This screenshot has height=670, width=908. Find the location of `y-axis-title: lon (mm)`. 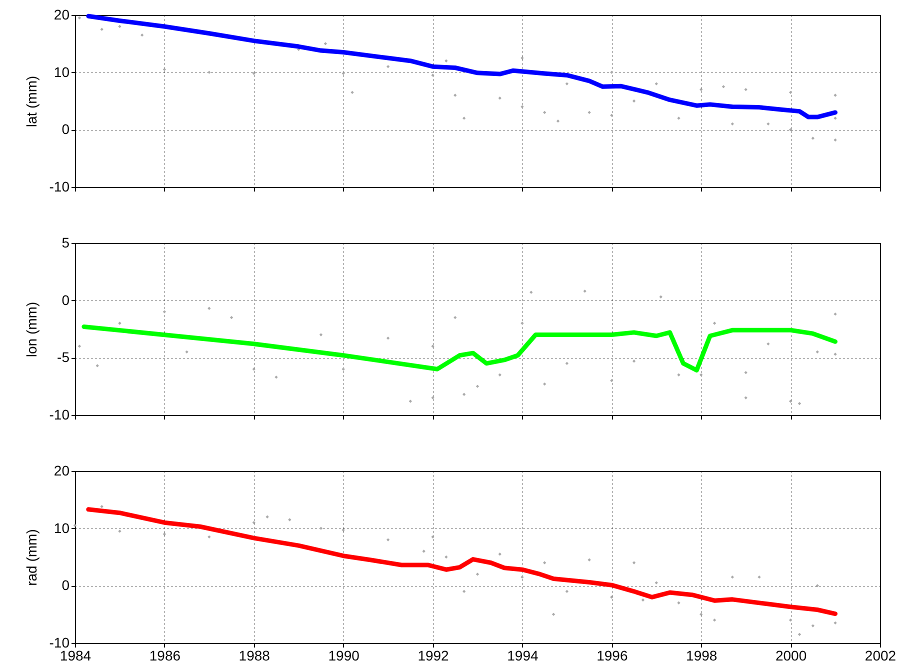

y-axis-title: lon (mm) is located at coordinates (31, 330).